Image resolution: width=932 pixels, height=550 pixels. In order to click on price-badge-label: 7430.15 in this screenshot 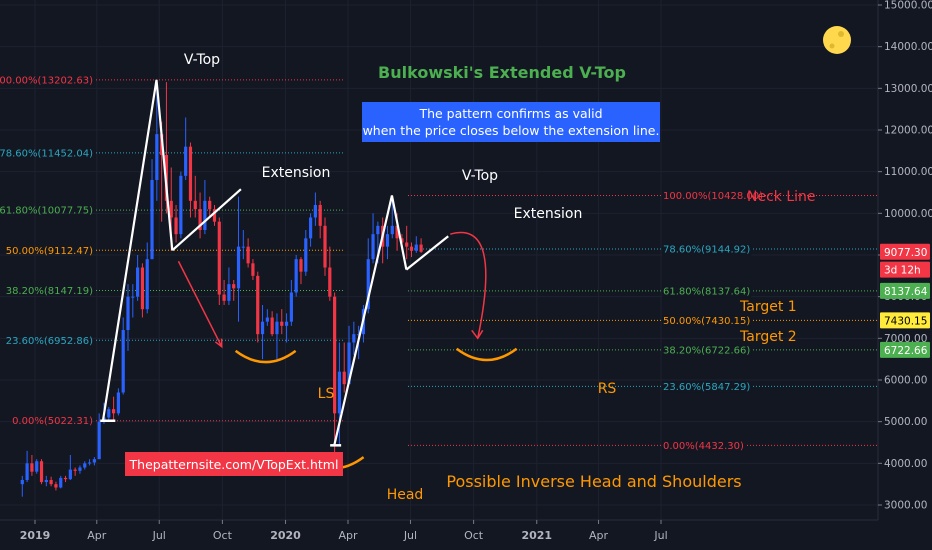, I will do `click(905, 321)`.